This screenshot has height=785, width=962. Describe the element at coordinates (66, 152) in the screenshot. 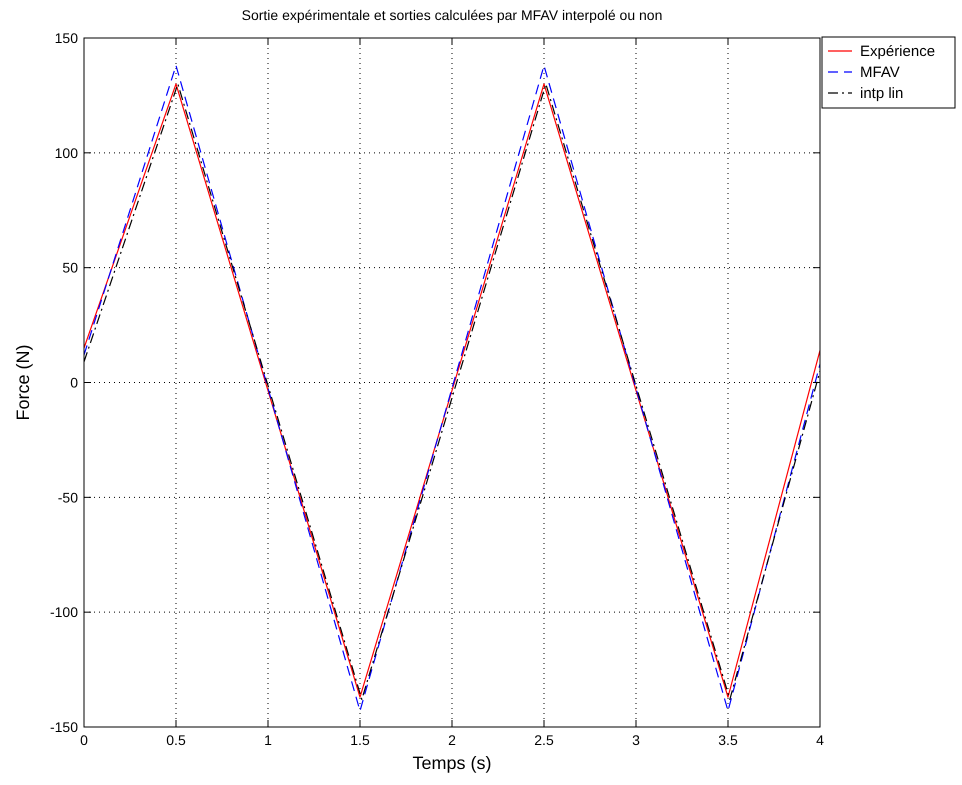

I see `y-tick-label: 100` at that location.